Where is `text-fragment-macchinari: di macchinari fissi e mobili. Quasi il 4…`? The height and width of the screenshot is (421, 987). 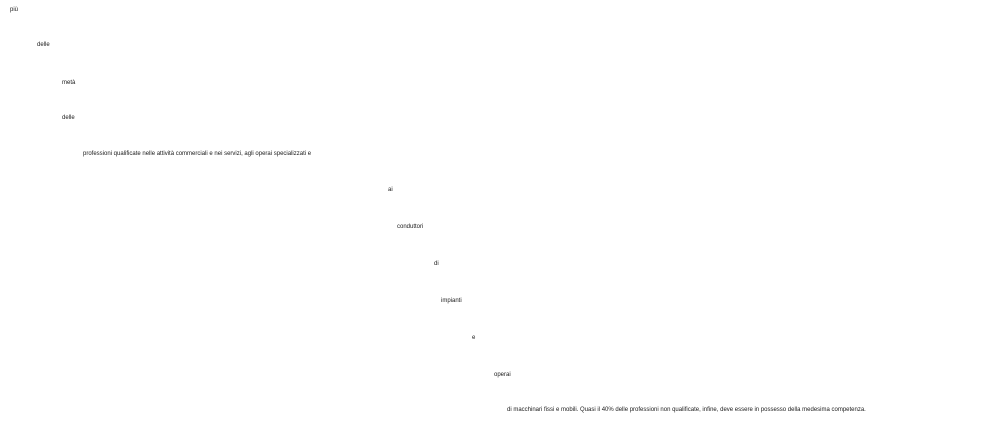
text-fragment-macchinari: di macchinari fissi e mobili. Quasi il 4… is located at coordinates (686, 410).